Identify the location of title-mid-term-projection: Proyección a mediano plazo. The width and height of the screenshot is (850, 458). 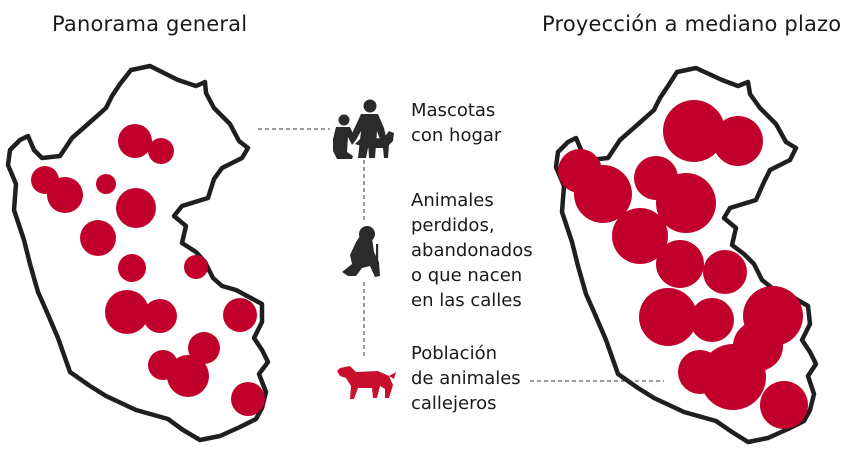
(692, 24).